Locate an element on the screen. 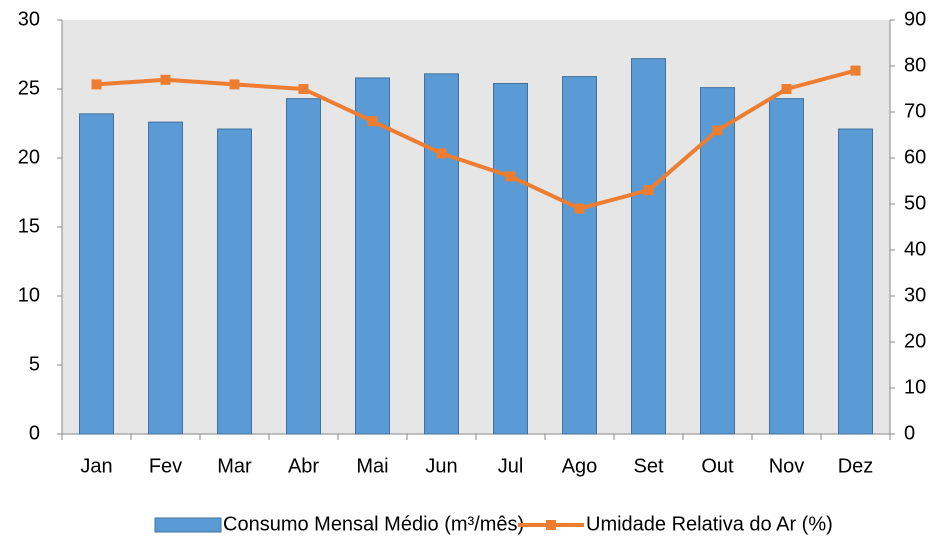  x-tick-label: Set is located at coordinates (648, 466).